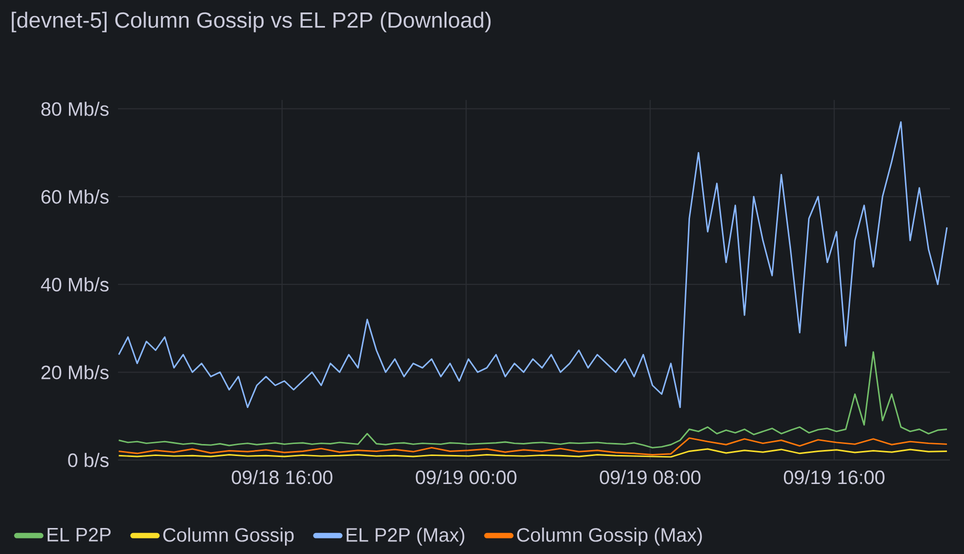  What do you see at coordinates (405, 537) in the screenshot?
I see `legend-label: EL P2P (Max)` at bounding box center [405, 537].